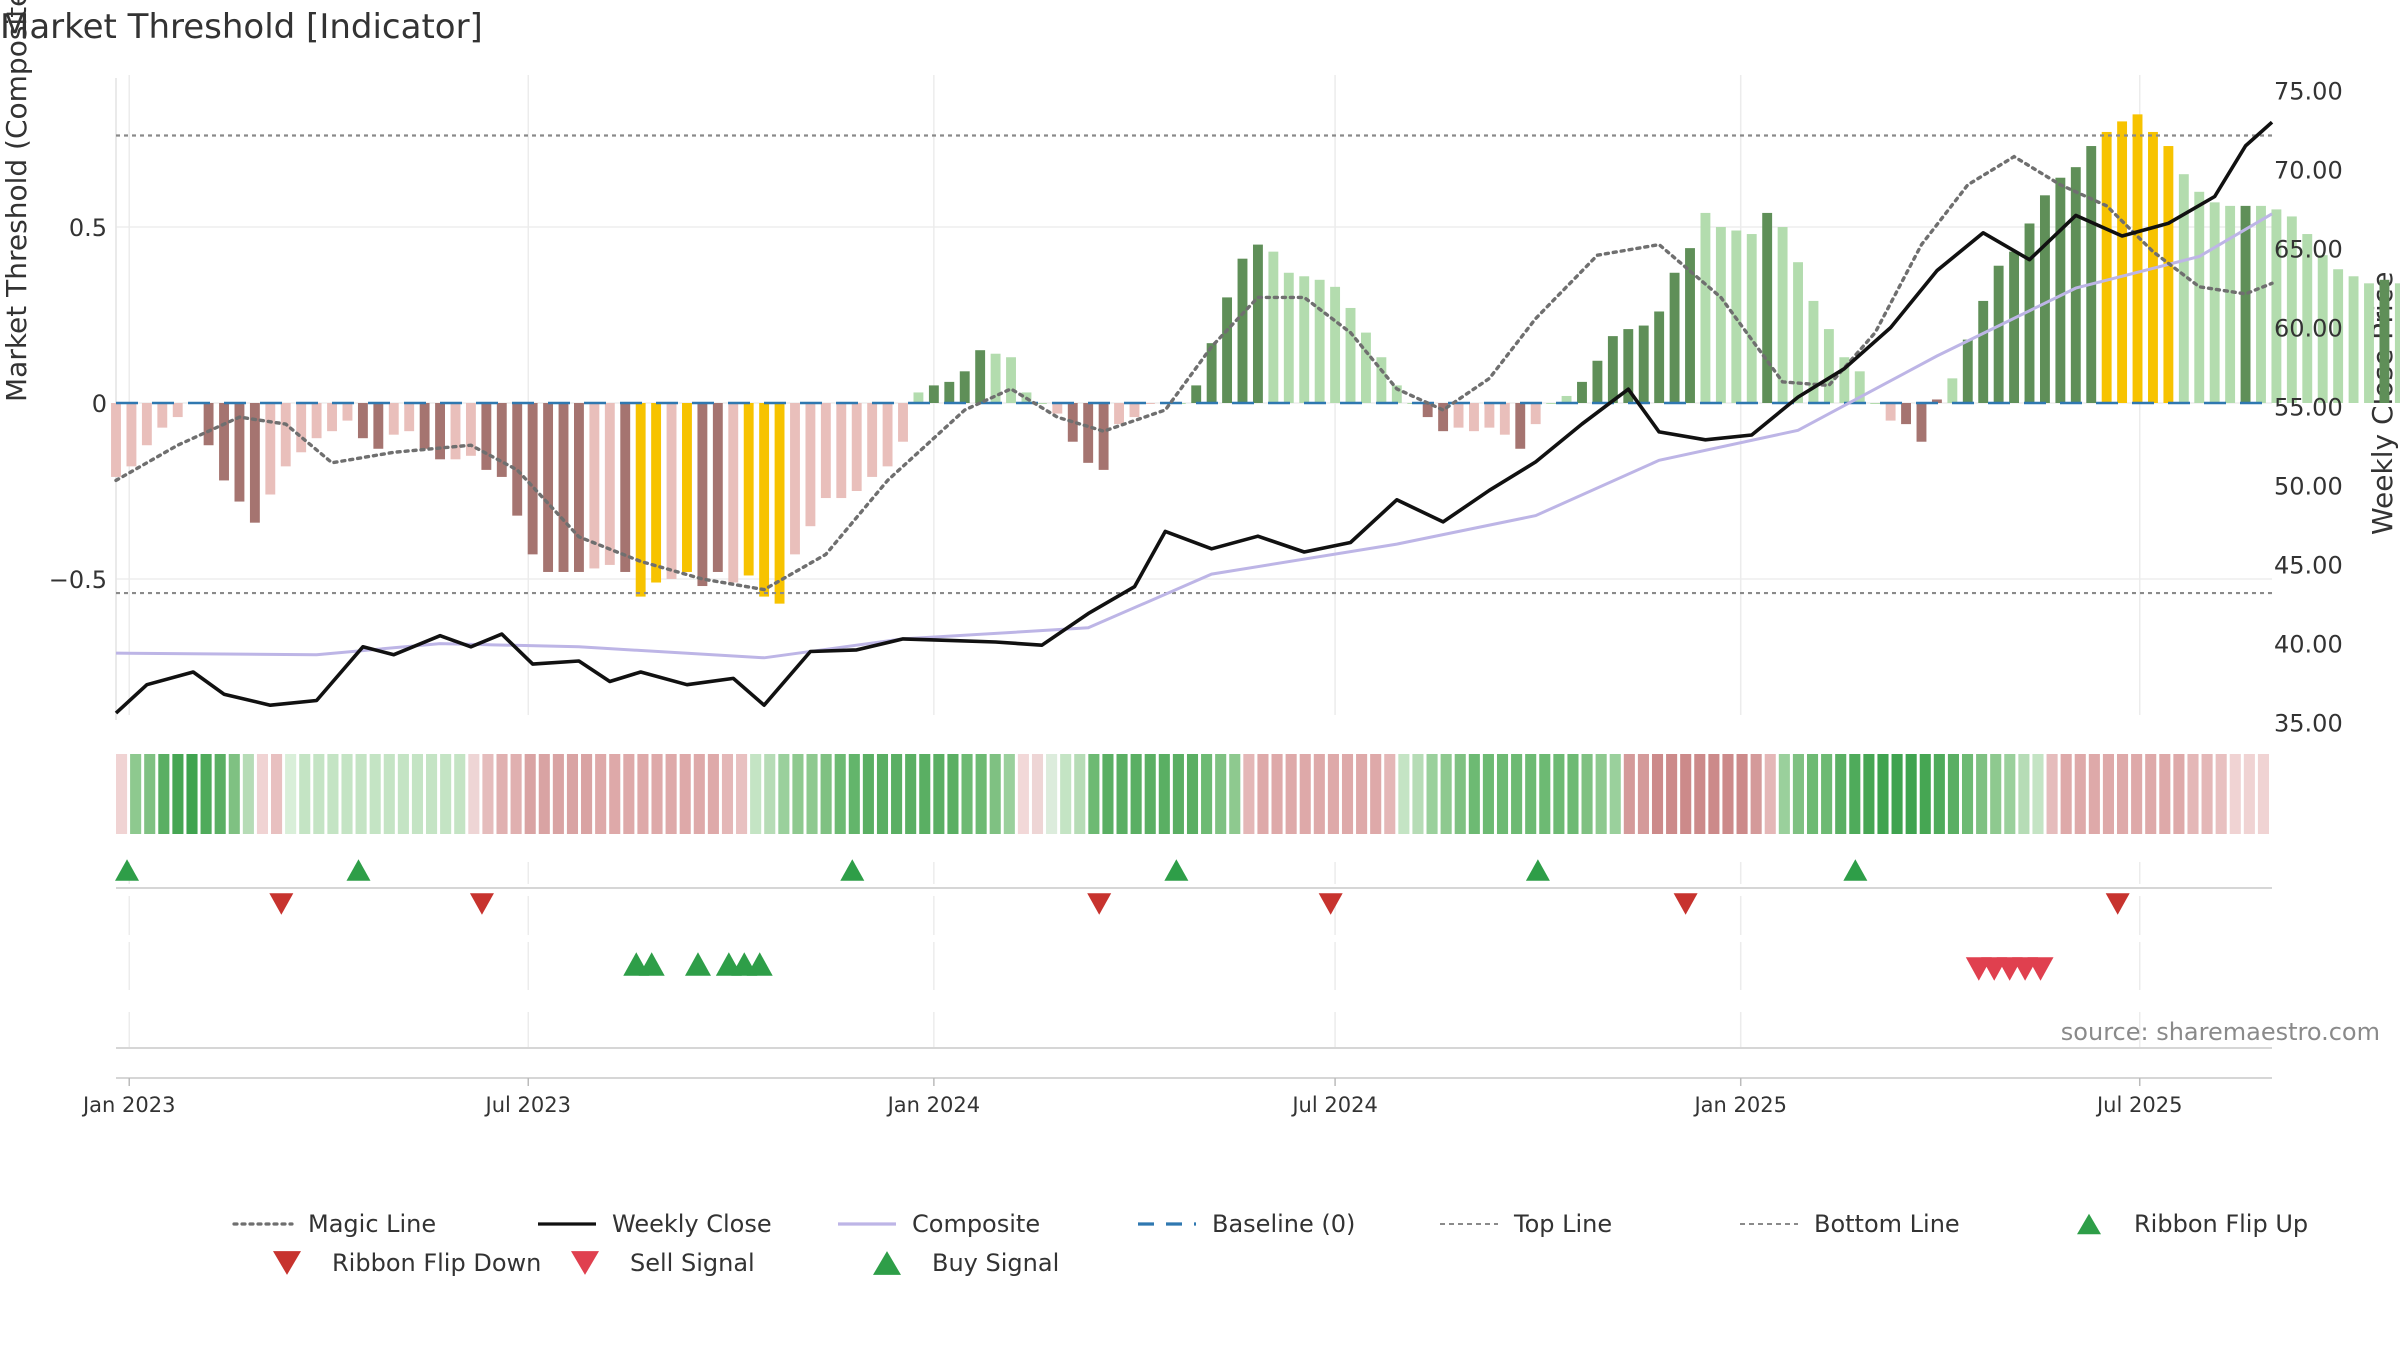 The height and width of the screenshot is (1350, 2400). I want to click on y2-tick-label: 55.00, so click(2308, 408).